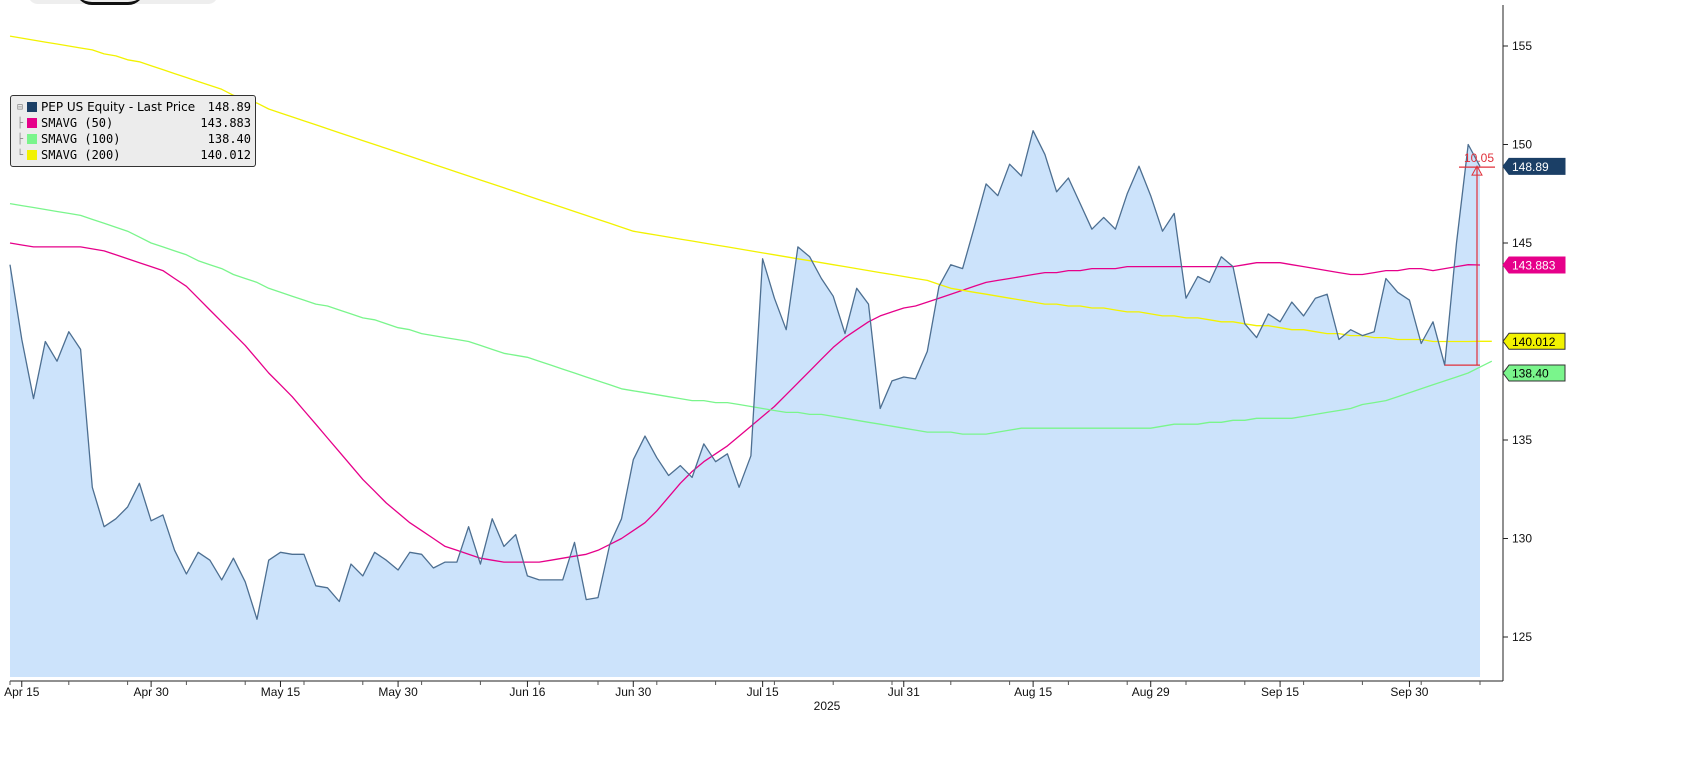  I want to click on x-tick-label: May 30, so click(398, 692).